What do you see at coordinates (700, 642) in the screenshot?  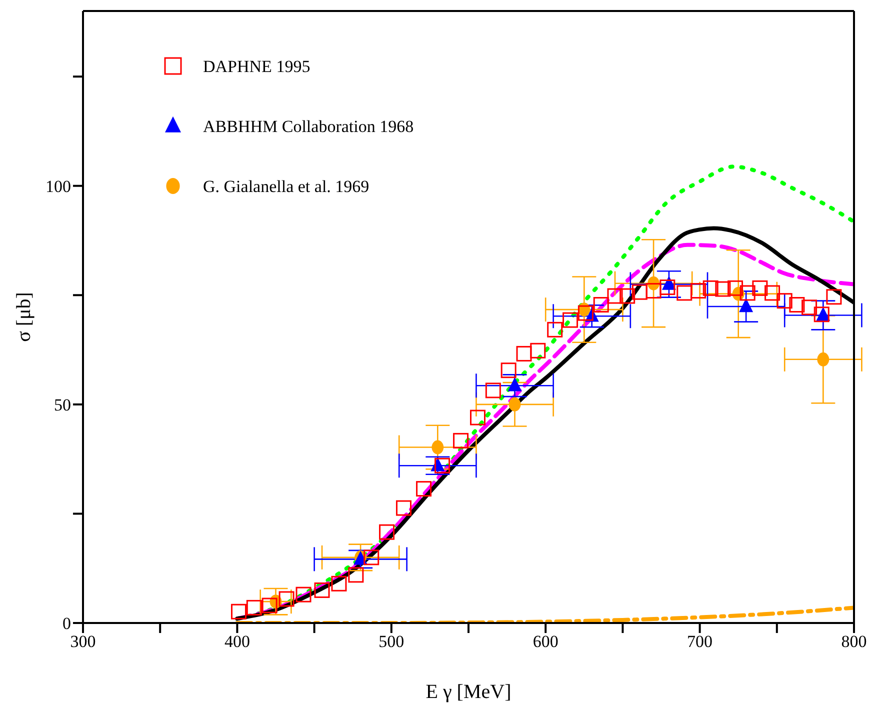 I see `x-tick-label: 700` at bounding box center [700, 642].